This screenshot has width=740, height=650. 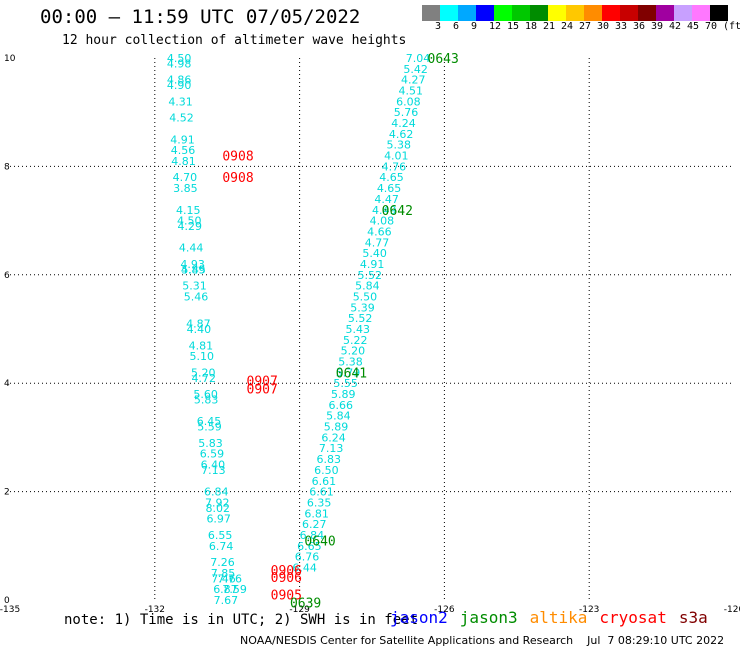 I want to click on credit-timestamp: Jul 7 08:29:10 UTC 2022, so click(x=656, y=640).